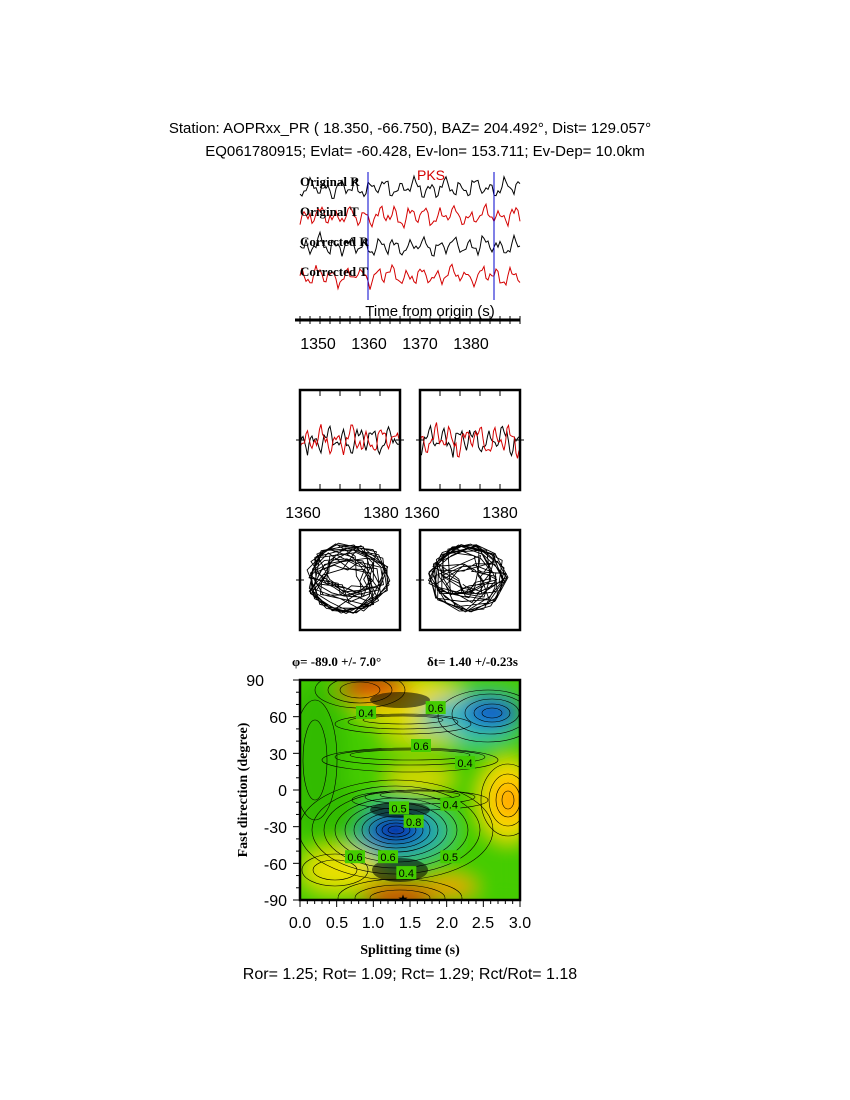 The width and height of the screenshot is (850, 1100). What do you see at coordinates (410, 923) in the screenshot?
I see `x-tick: 1.5` at bounding box center [410, 923].